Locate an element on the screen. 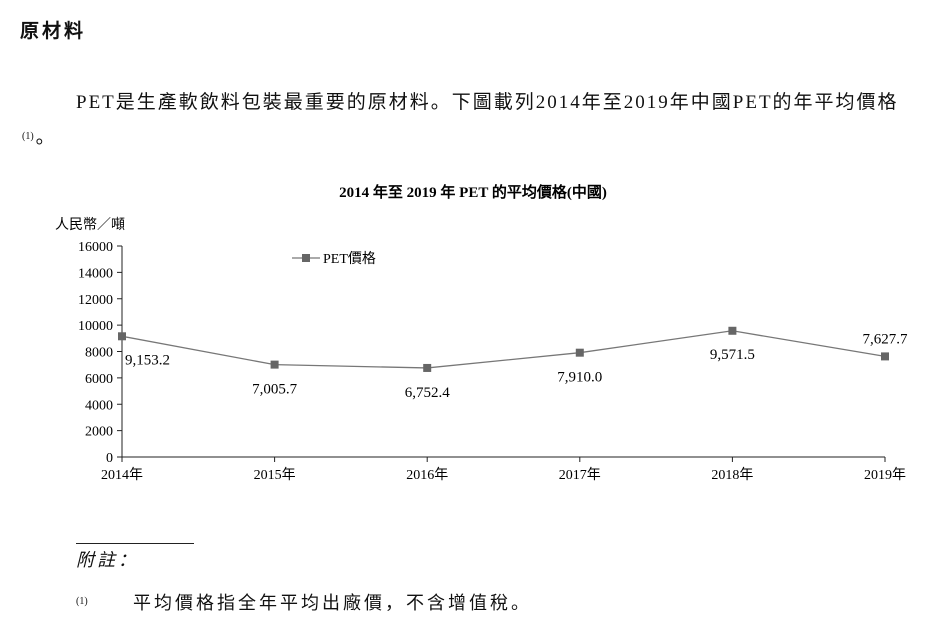  section-title: 原材料 is located at coordinates (53, 31).